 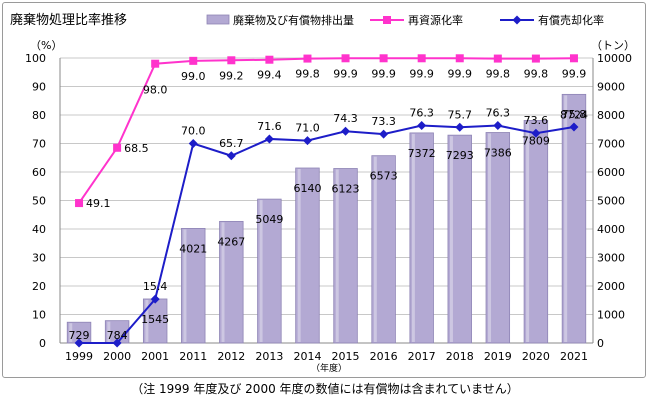 What do you see at coordinates (68, 20) in the screenshot?
I see `chart-title: 廃棄物処理比率推移` at bounding box center [68, 20].